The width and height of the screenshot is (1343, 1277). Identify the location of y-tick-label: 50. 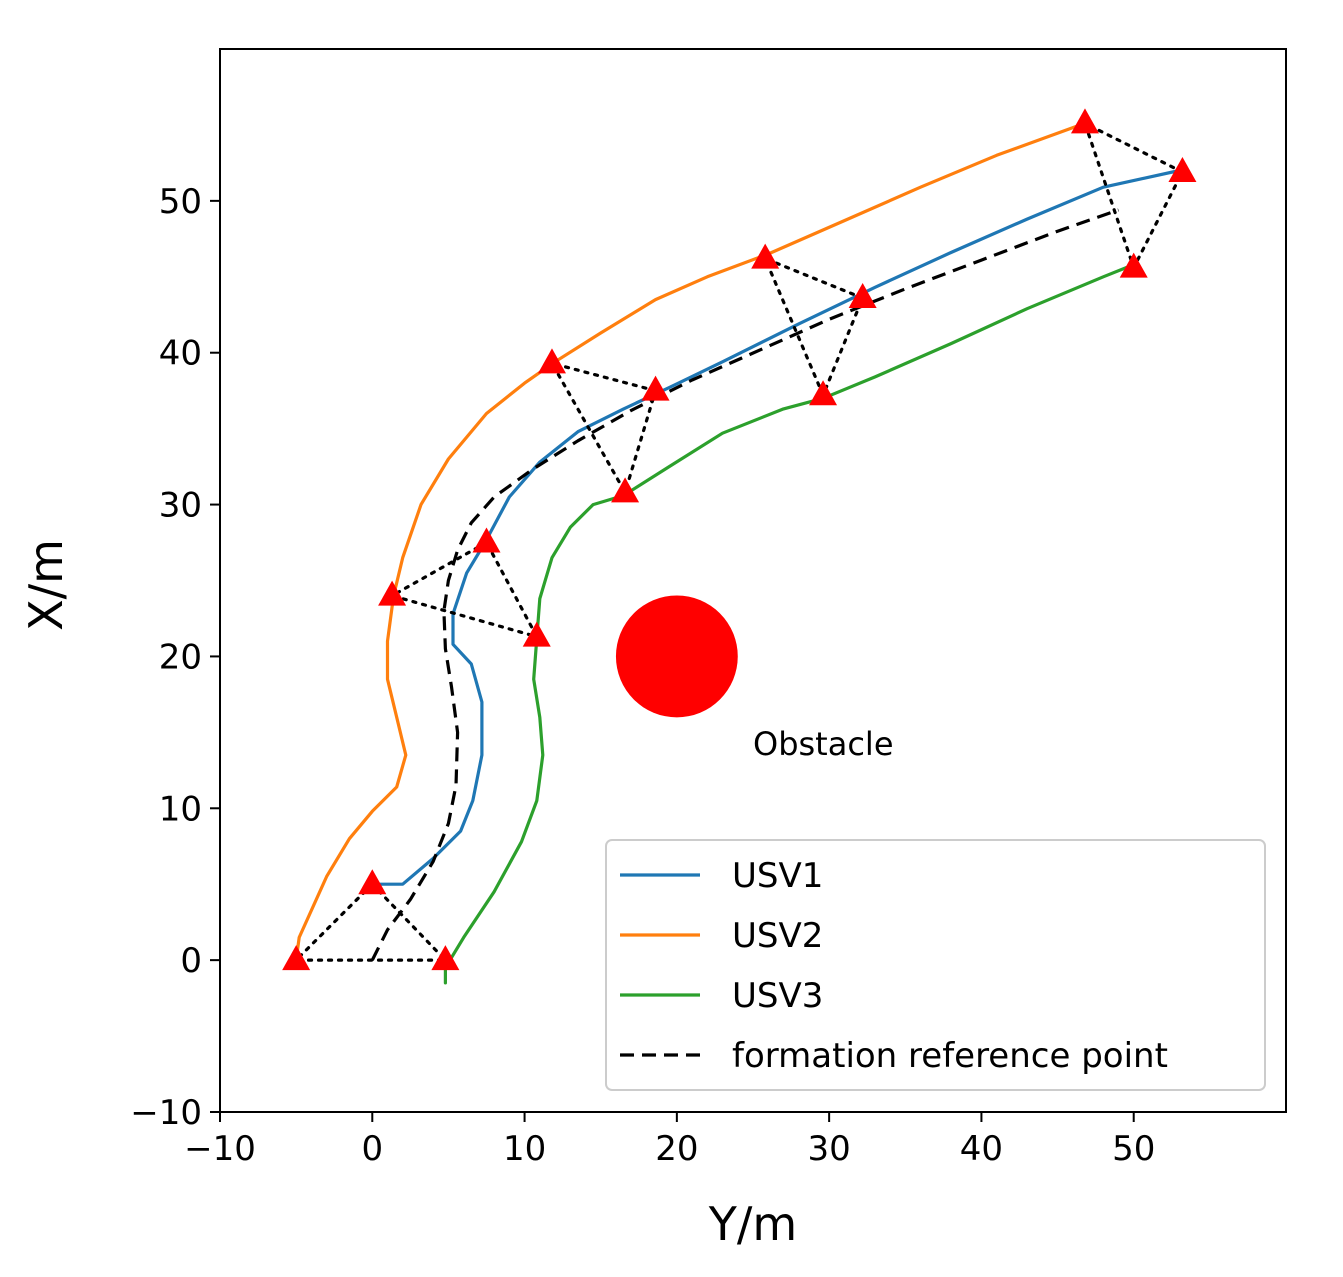
(180, 202).